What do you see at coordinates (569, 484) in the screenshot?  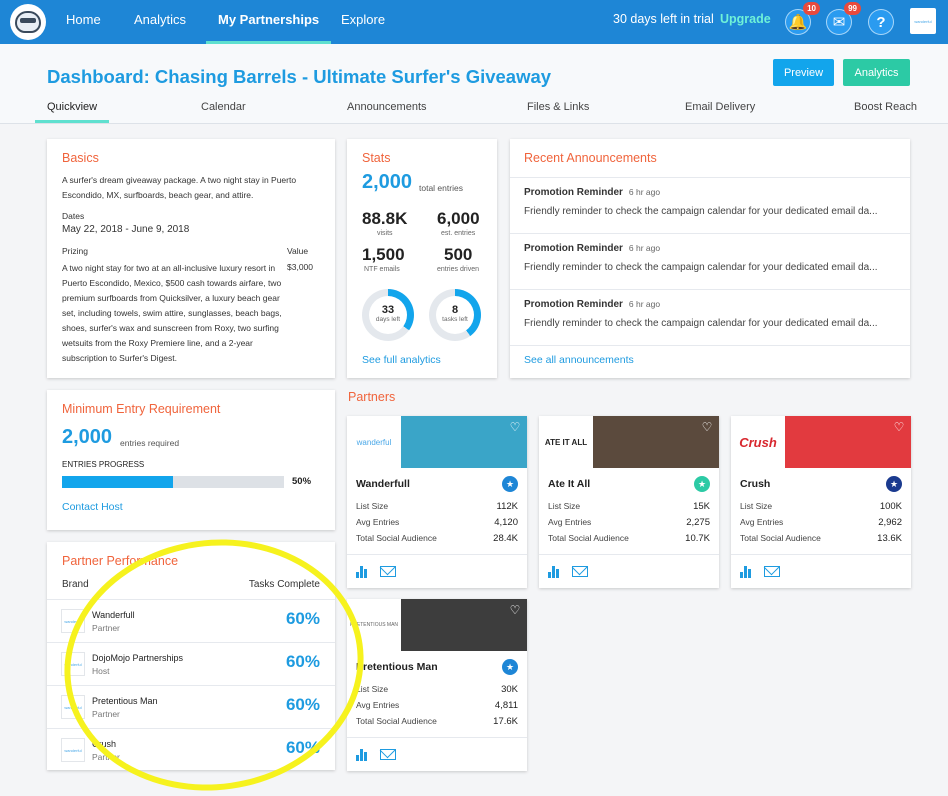 I see `partner-name: Ate It All` at bounding box center [569, 484].